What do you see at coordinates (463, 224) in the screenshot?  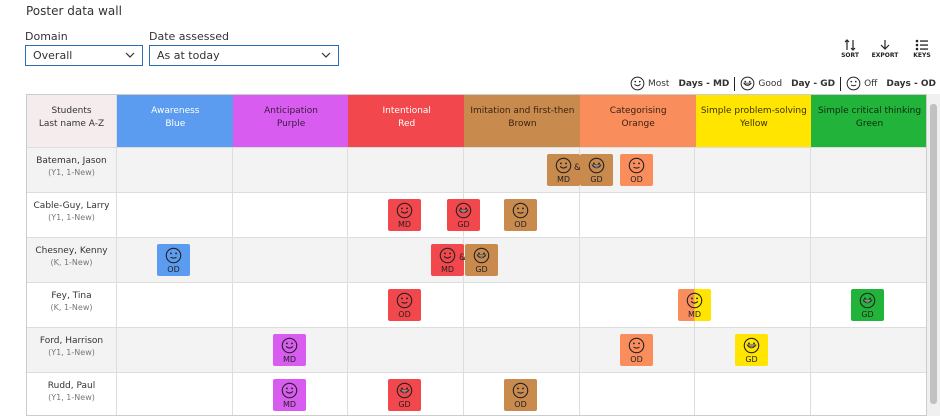 I see `badge-label: GD` at bounding box center [463, 224].